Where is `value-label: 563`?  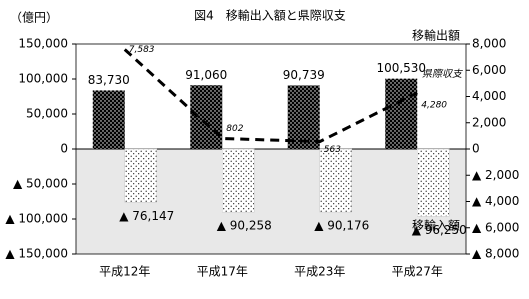
value-label: 563 is located at coordinates (332, 150).